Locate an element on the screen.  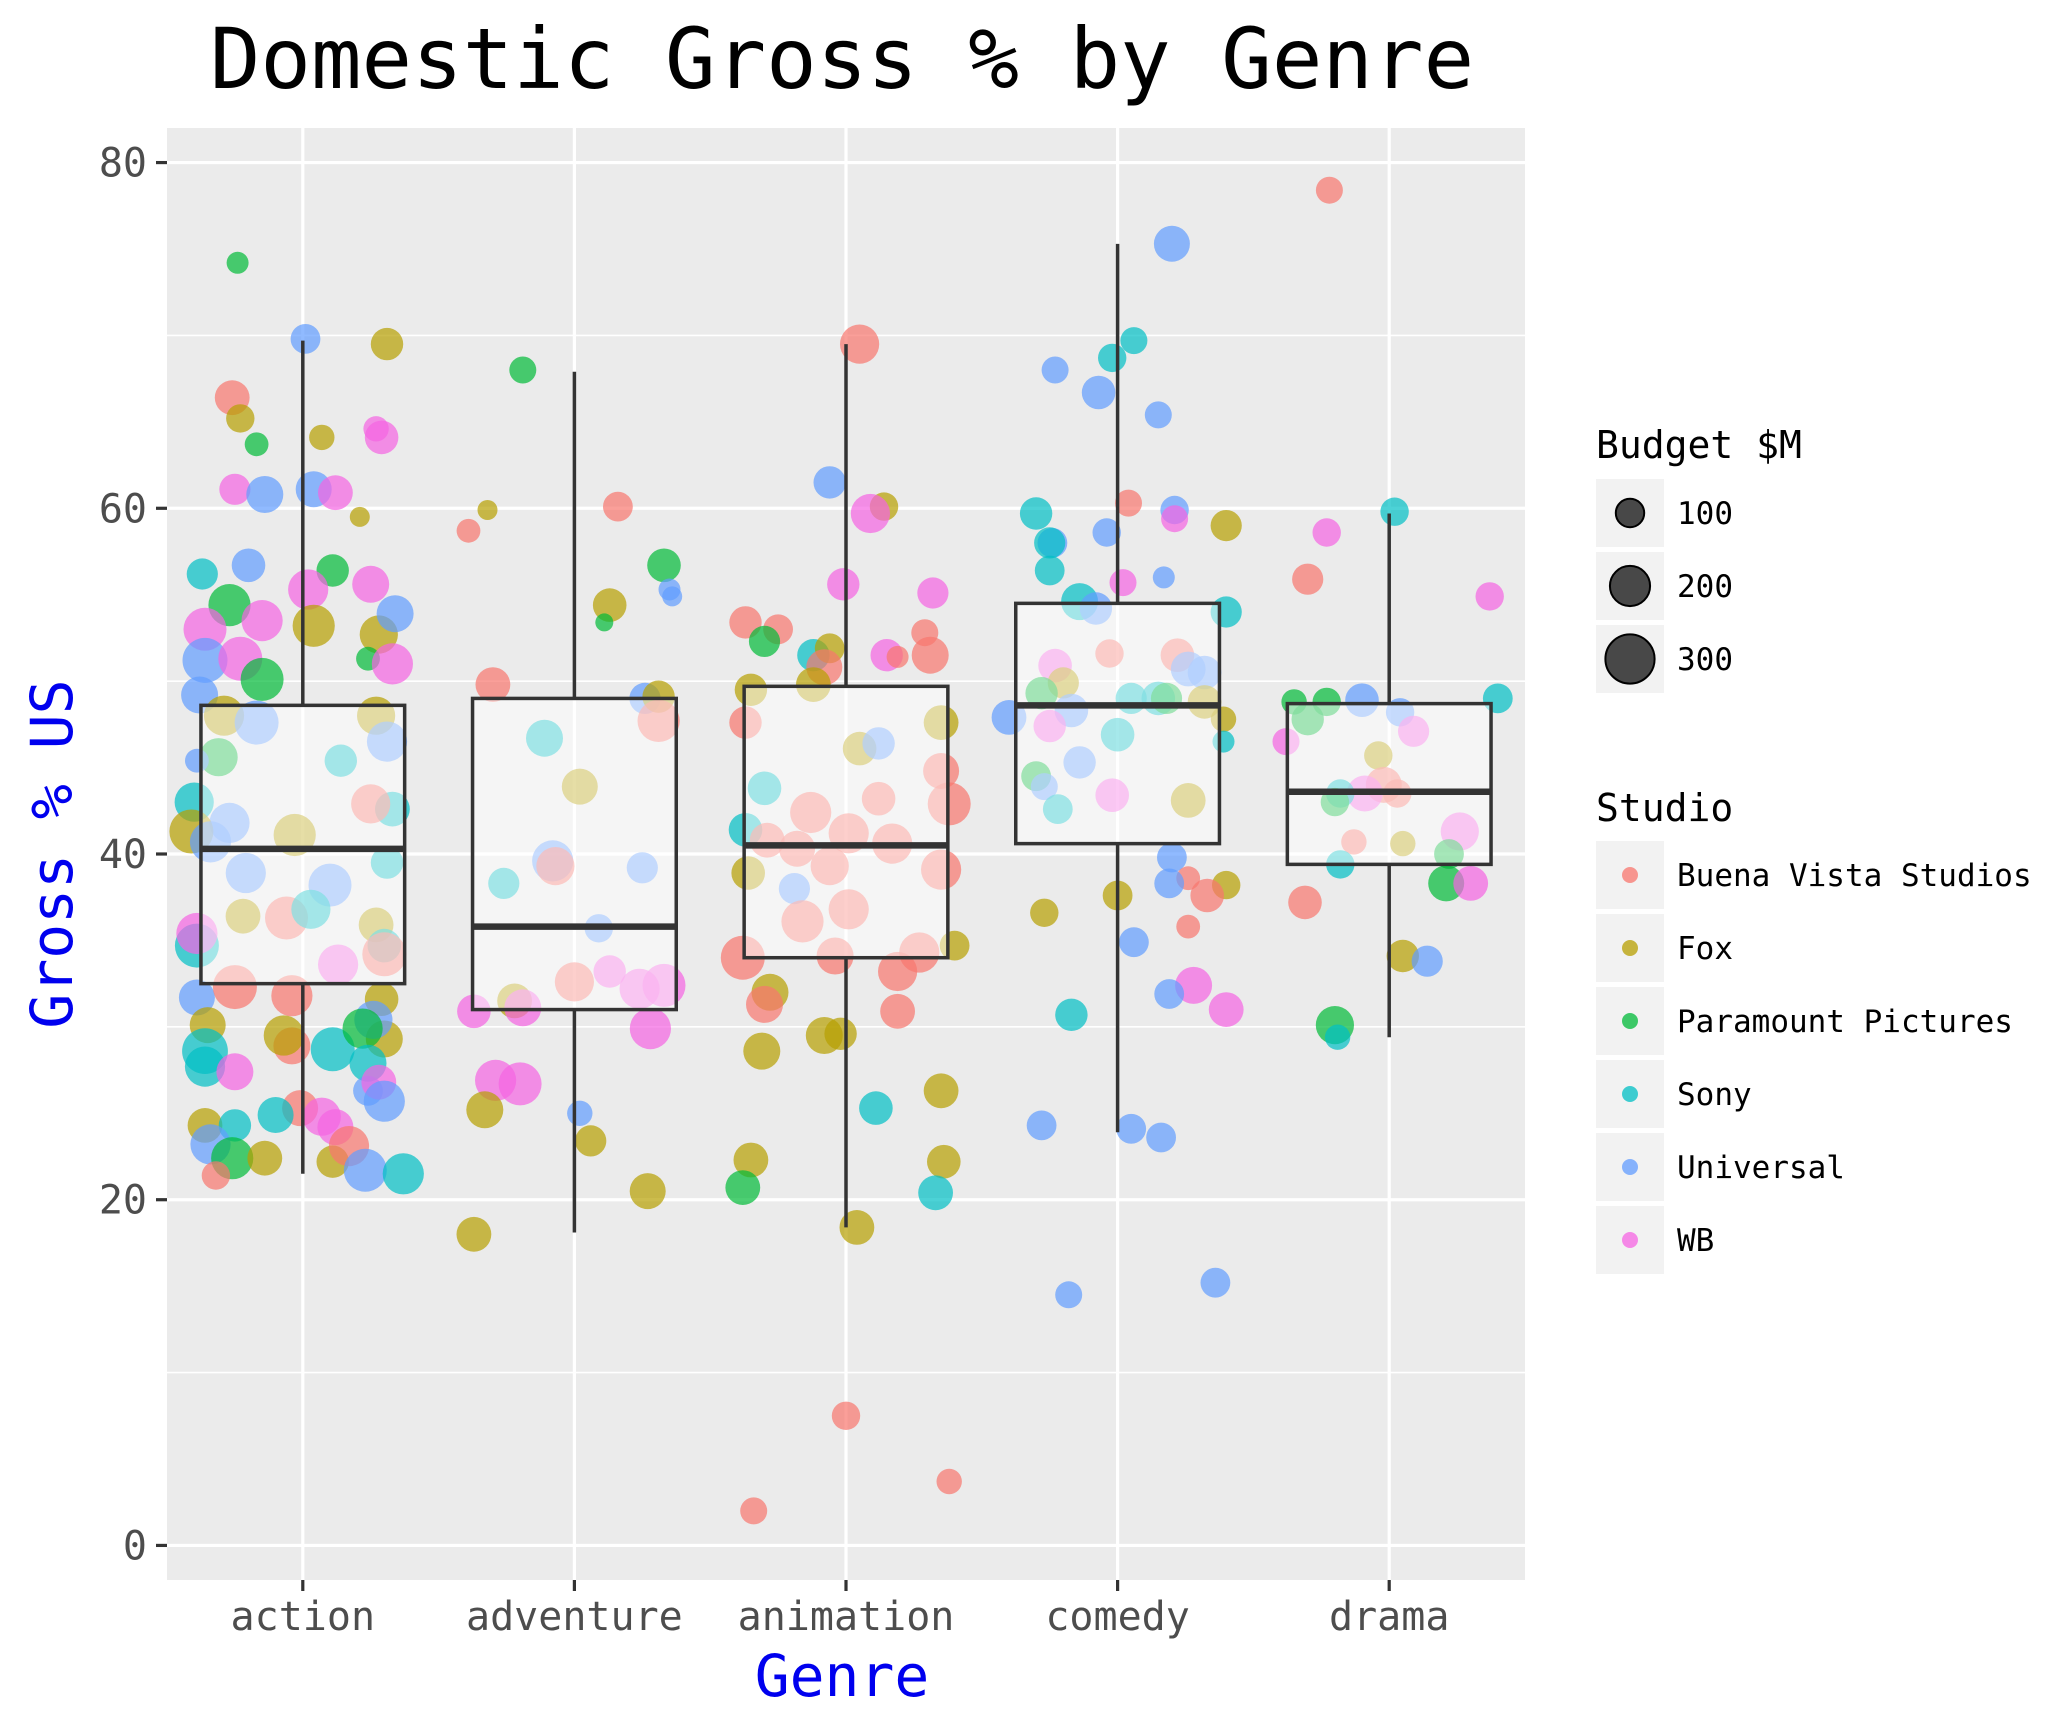
x-tick-label-action: action is located at coordinates (303, 1617).